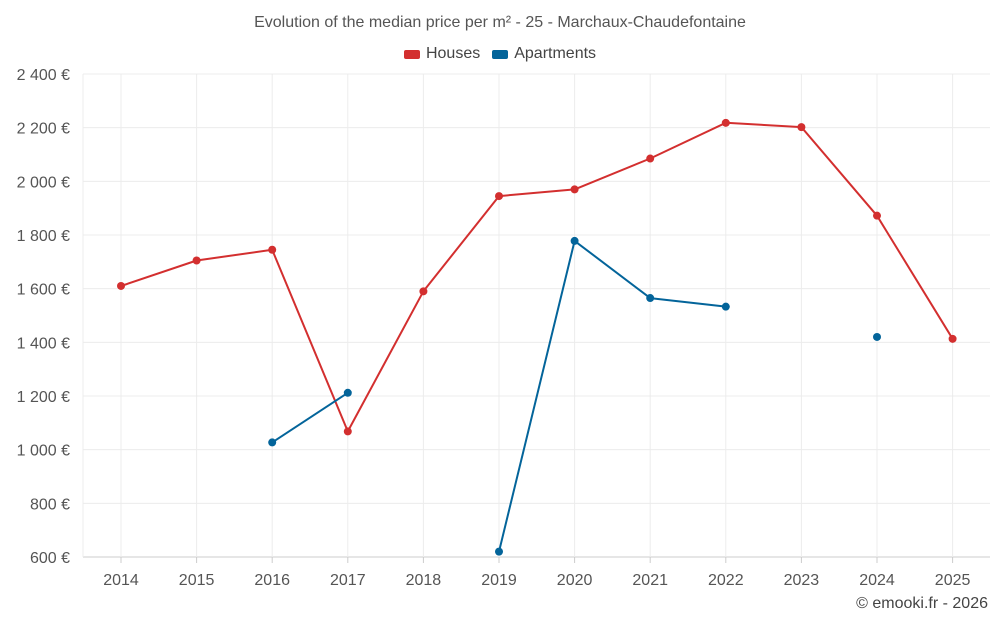 The image size is (1000, 625). What do you see at coordinates (726, 580) in the screenshot?
I see `x-tick-label: 2022` at bounding box center [726, 580].